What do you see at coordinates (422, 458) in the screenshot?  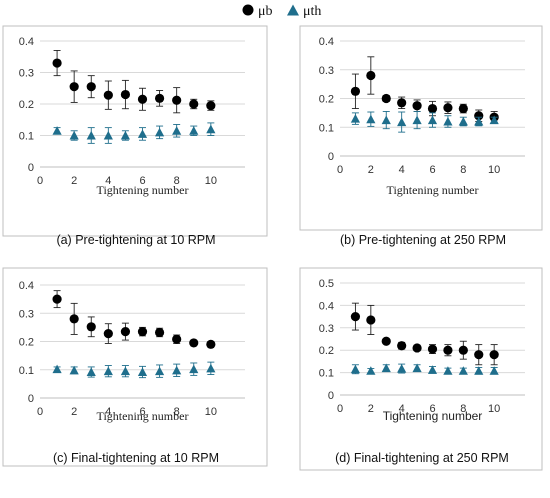 I see `chart-d-caption: (d) Final-tightening at 250 RPM` at bounding box center [422, 458].